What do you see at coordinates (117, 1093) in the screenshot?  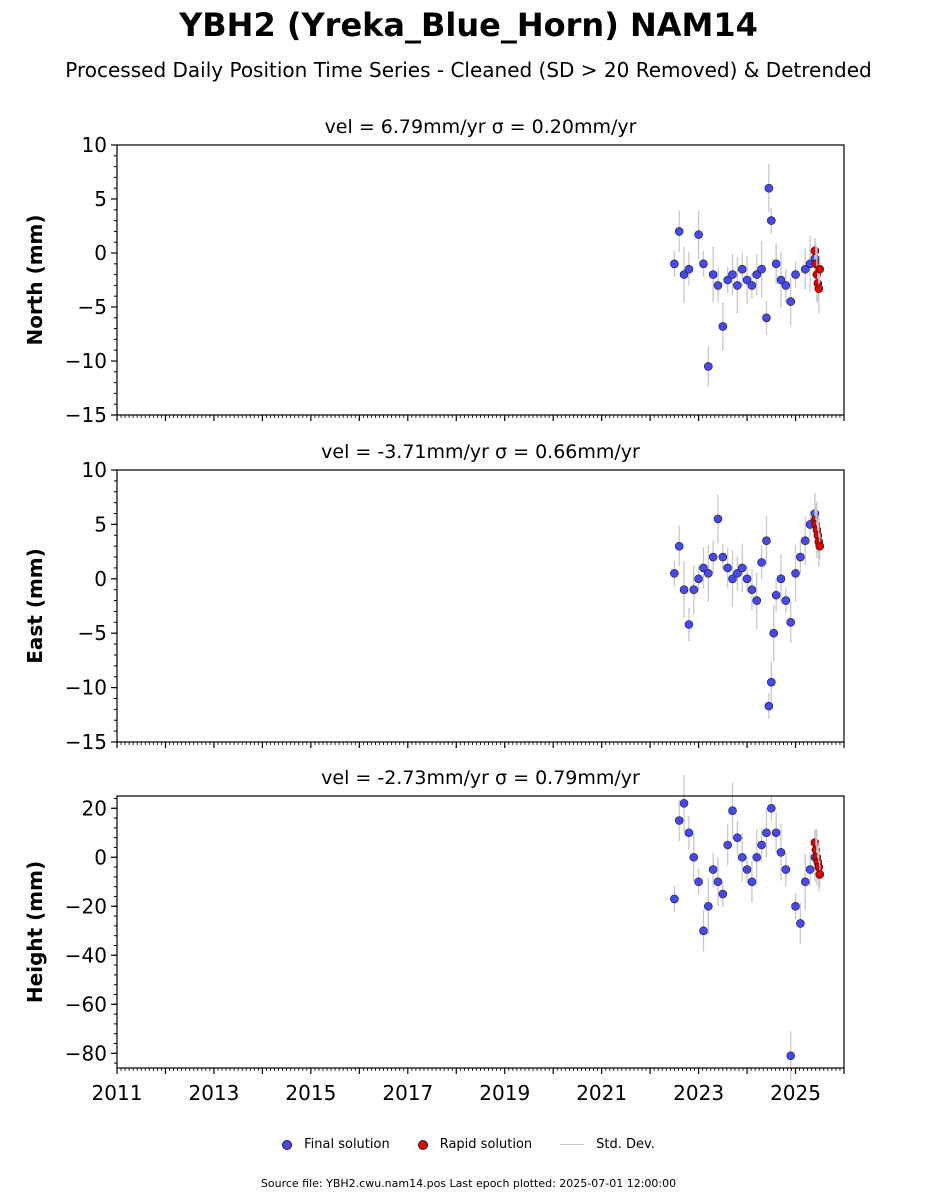 I see `x-tick-label: 2011` at bounding box center [117, 1093].